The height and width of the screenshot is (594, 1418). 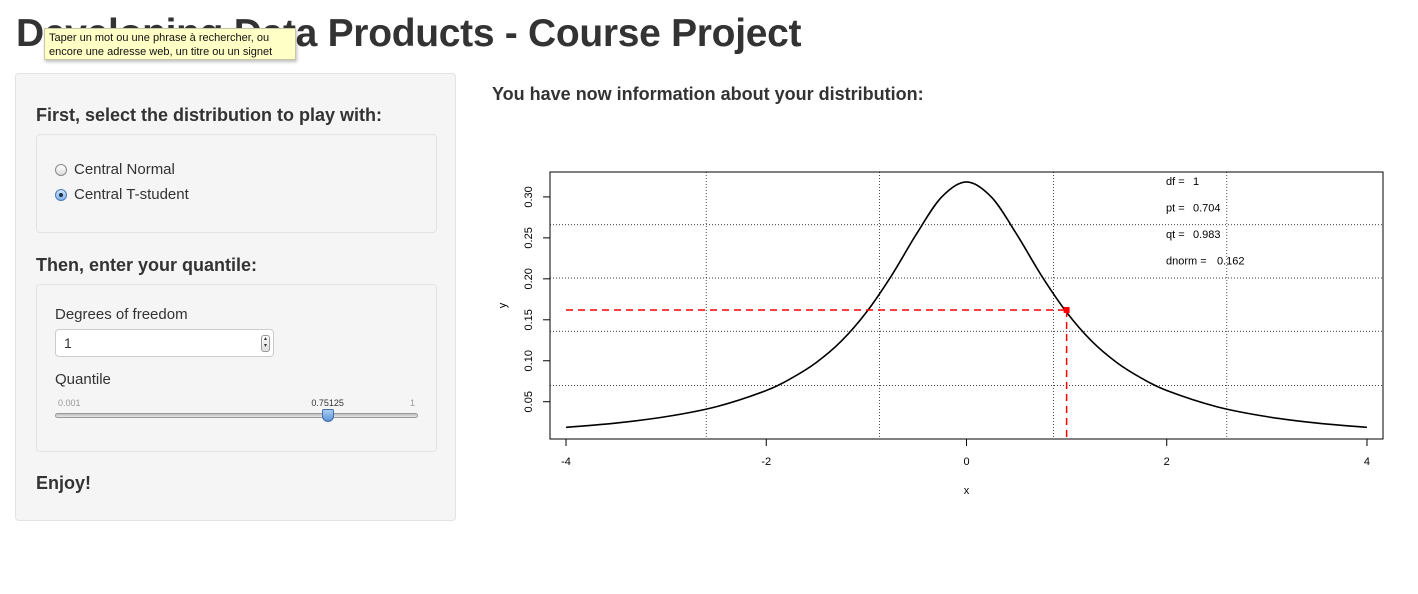 I want to click on slider-max-label: 1, so click(x=413, y=403).